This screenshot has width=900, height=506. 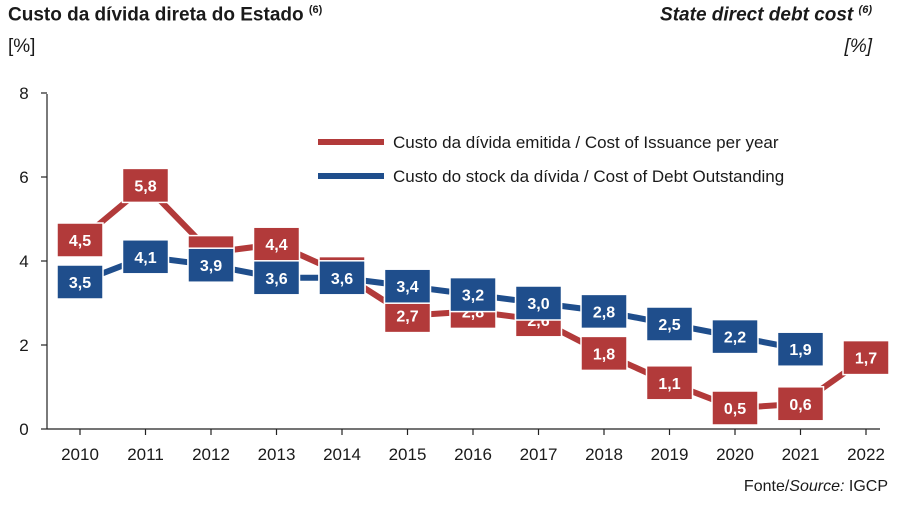 I want to click on x-tick-label: 2013, so click(x=277, y=454).